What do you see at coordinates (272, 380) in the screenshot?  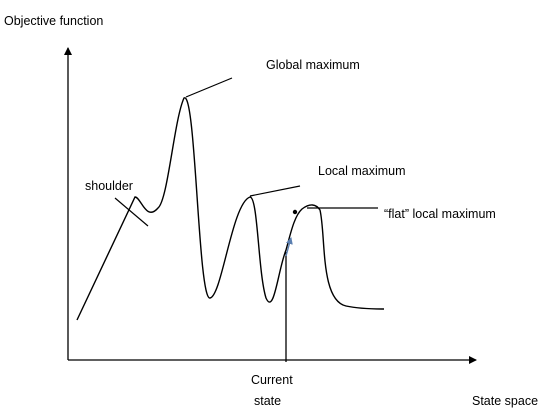 I see `current-state-label-line1: Current` at bounding box center [272, 380].